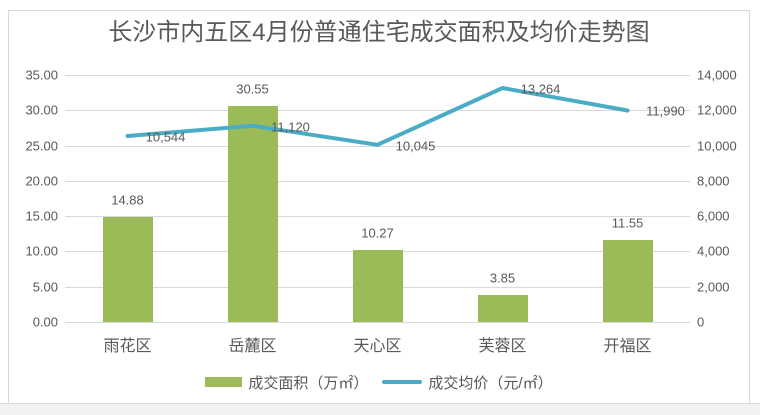 The image size is (760, 415). What do you see at coordinates (41, 216) in the screenshot?
I see `y-axis-left-tick: 15.00` at bounding box center [41, 216].